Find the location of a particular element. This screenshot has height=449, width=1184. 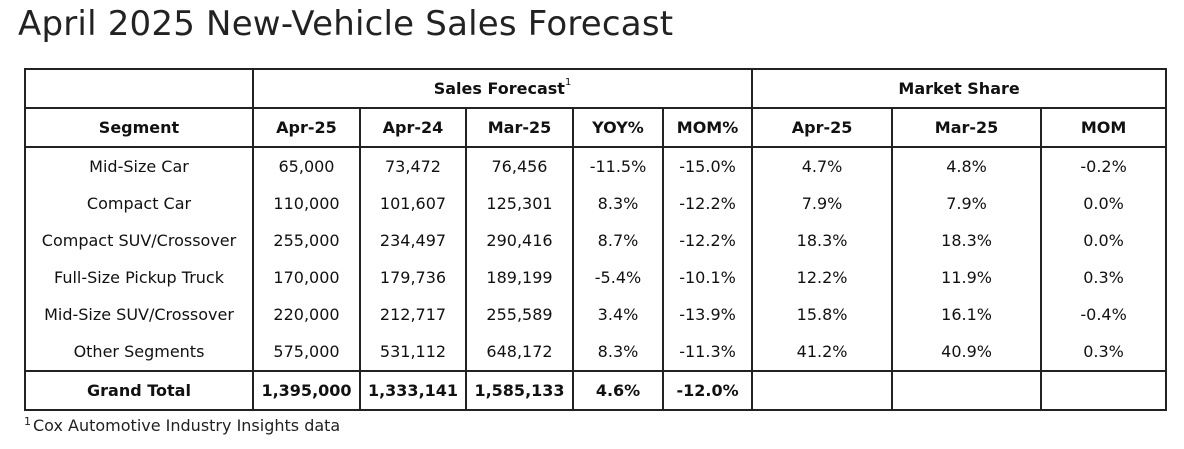

footnote: 1 Cox Automotive Industry Insights data is located at coordinates (182, 425).